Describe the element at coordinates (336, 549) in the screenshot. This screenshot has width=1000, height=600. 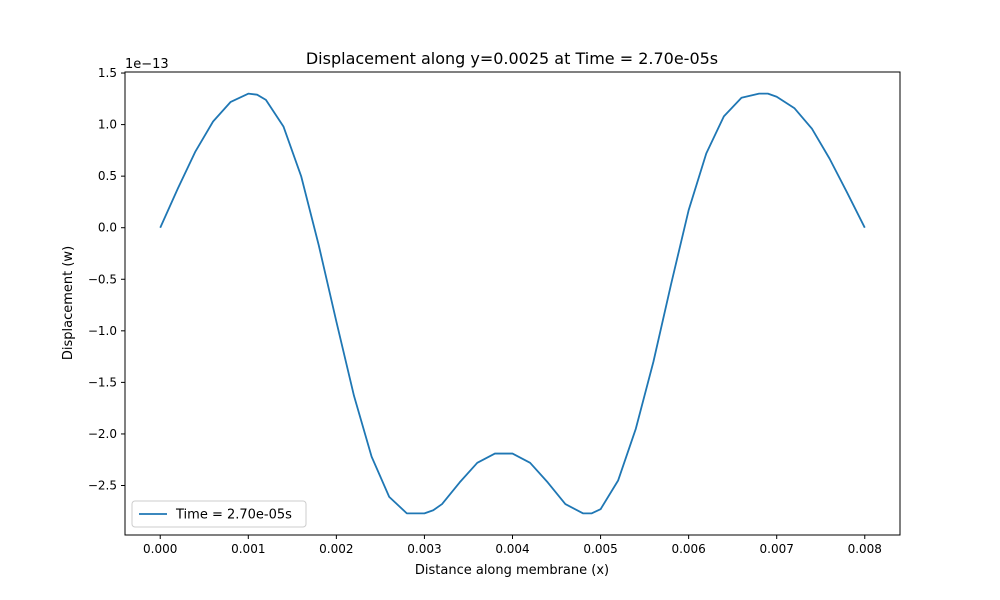
I see `x-tick-label: 0.002` at that location.